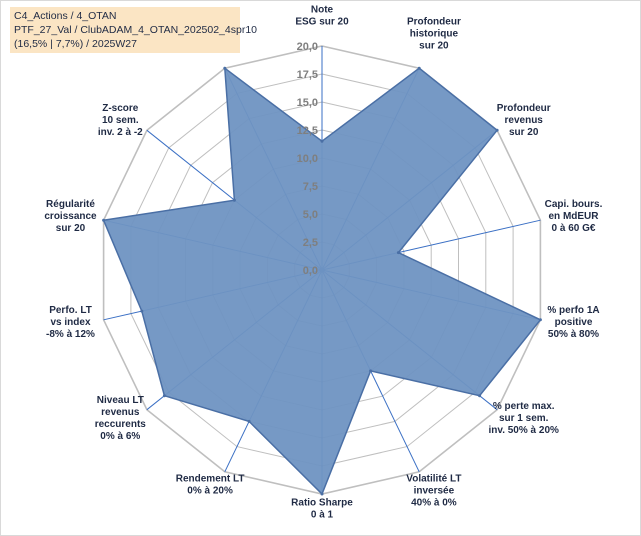  I want to click on tick-label-4: 10,0, so click(307, 159).